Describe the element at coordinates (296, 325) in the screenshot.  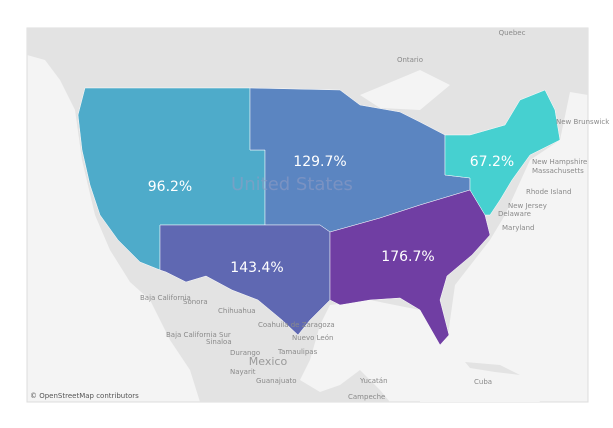
I see `place-label: Coahuila de Zaragoza` at that location.